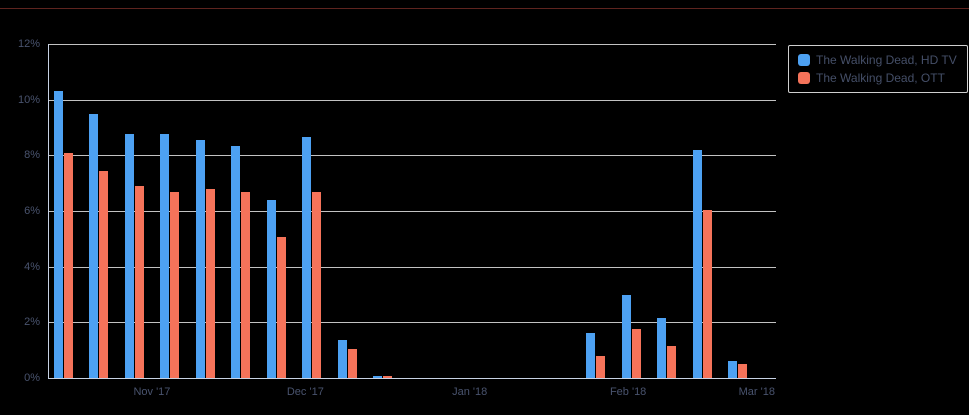 The height and width of the screenshot is (415, 969). What do you see at coordinates (804, 60) in the screenshot?
I see `legend-swatch-hdtv-icon` at bounding box center [804, 60].